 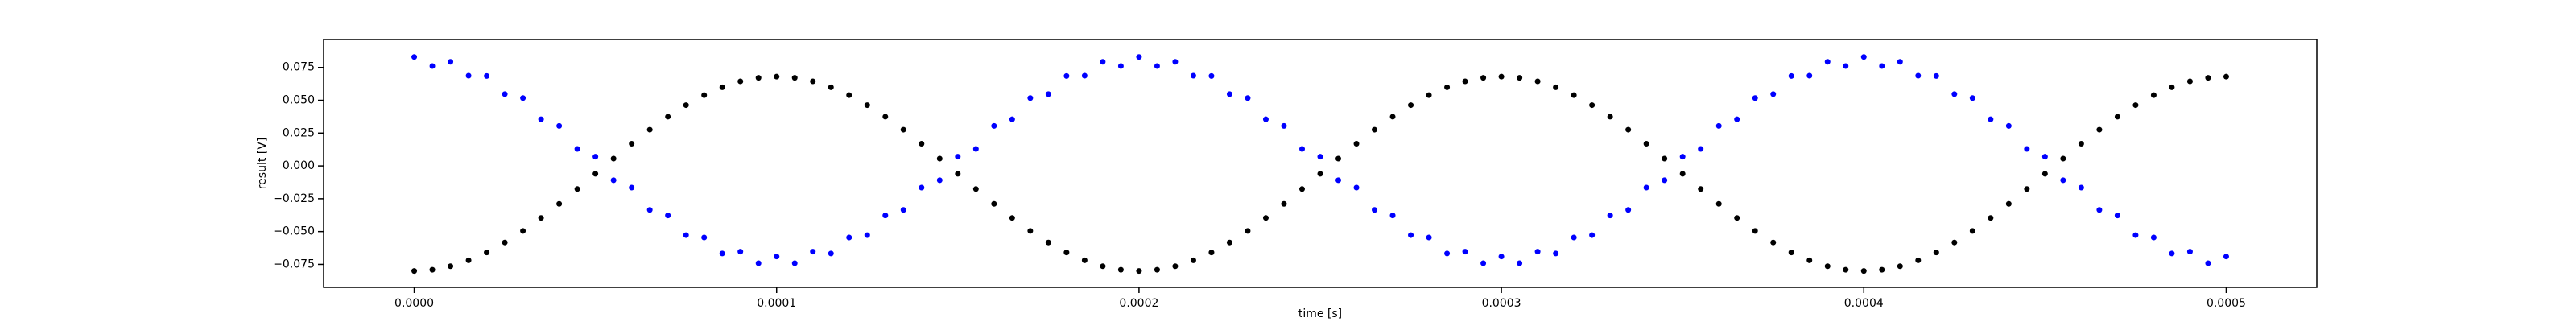 I want to click on y-tick-label: 0.025, so click(x=299, y=132).